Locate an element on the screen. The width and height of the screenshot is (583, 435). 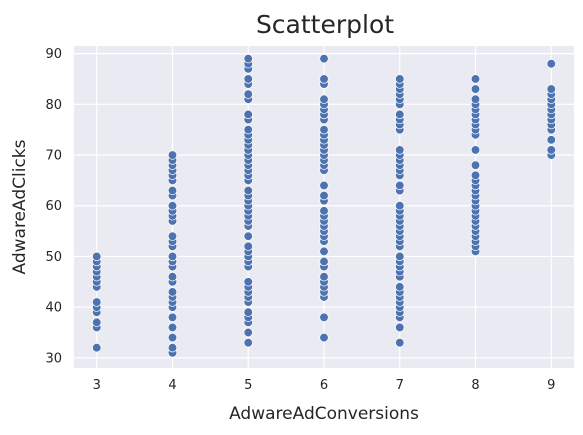
y-axis-label: AdwareAdClicks is located at coordinates (20, 206).